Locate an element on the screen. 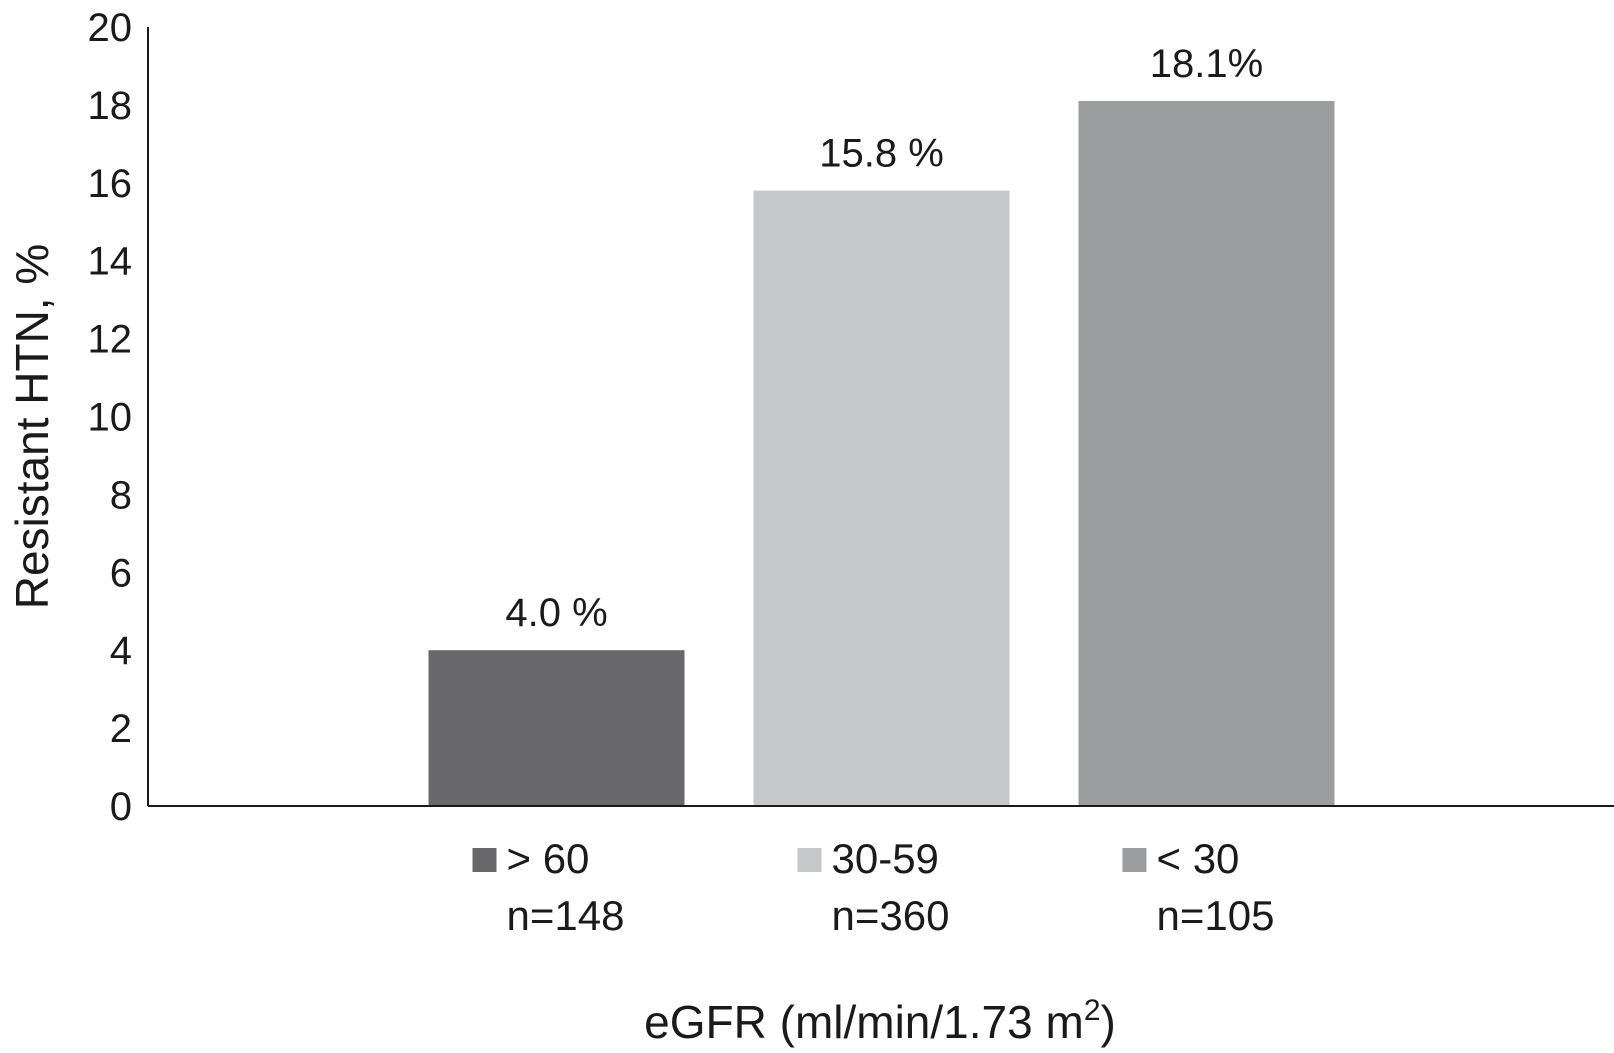 The width and height of the screenshot is (1614, 1053). y-tick-label: 8 is located at coordinates (121, 495).